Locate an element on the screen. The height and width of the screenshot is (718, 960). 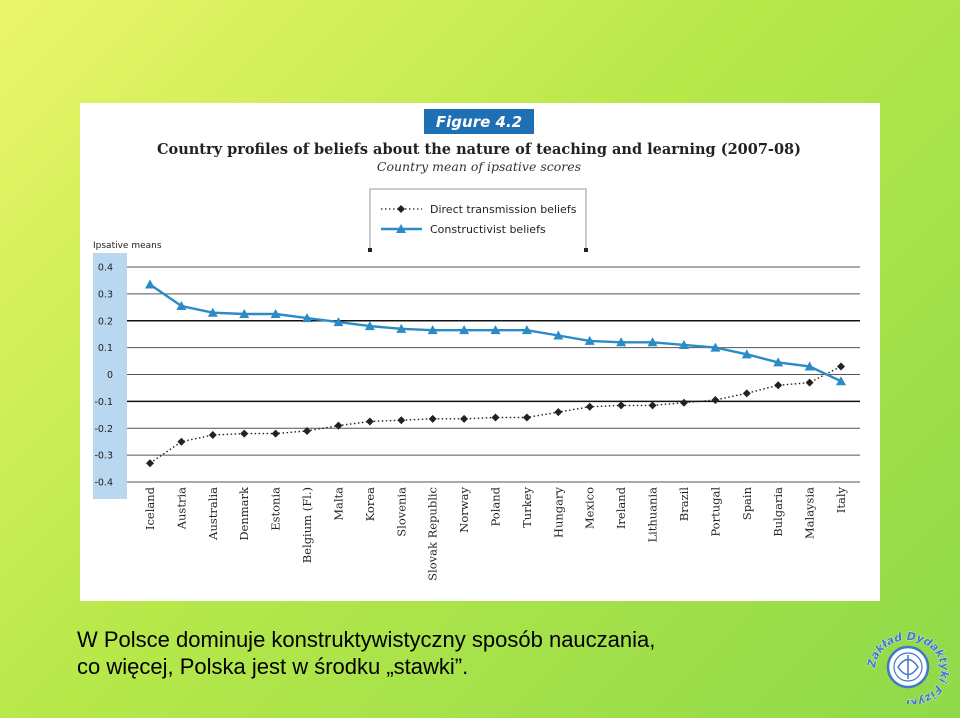
figure-badge-text: Figure 4.2 is located at coordinates (479, 122).